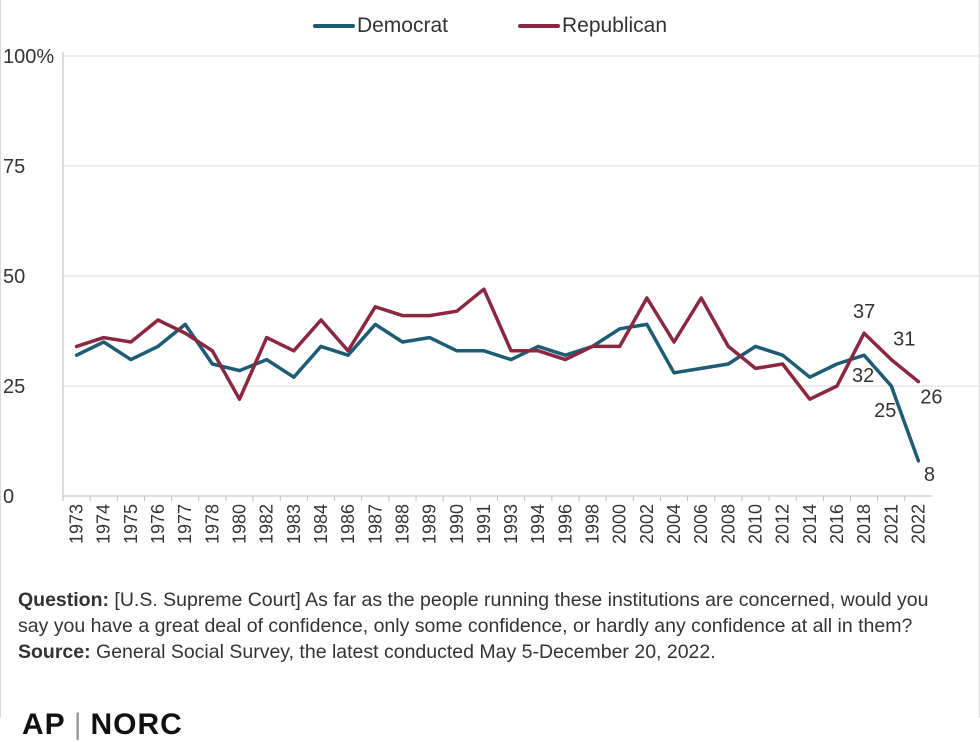  What do you see at coordinates (565, 524) in the screenshot?
I see `x-tick-label: 1996` at bounding box center [565, 524].